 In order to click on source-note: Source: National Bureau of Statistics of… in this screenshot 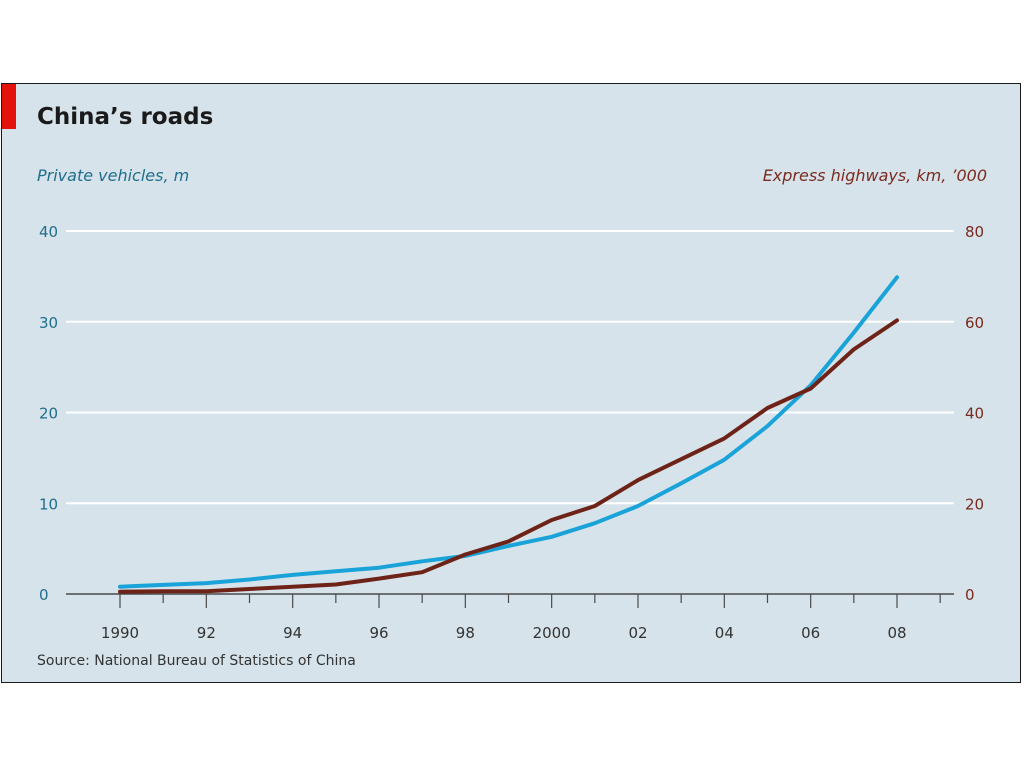, I will do `click(196, 661)`.